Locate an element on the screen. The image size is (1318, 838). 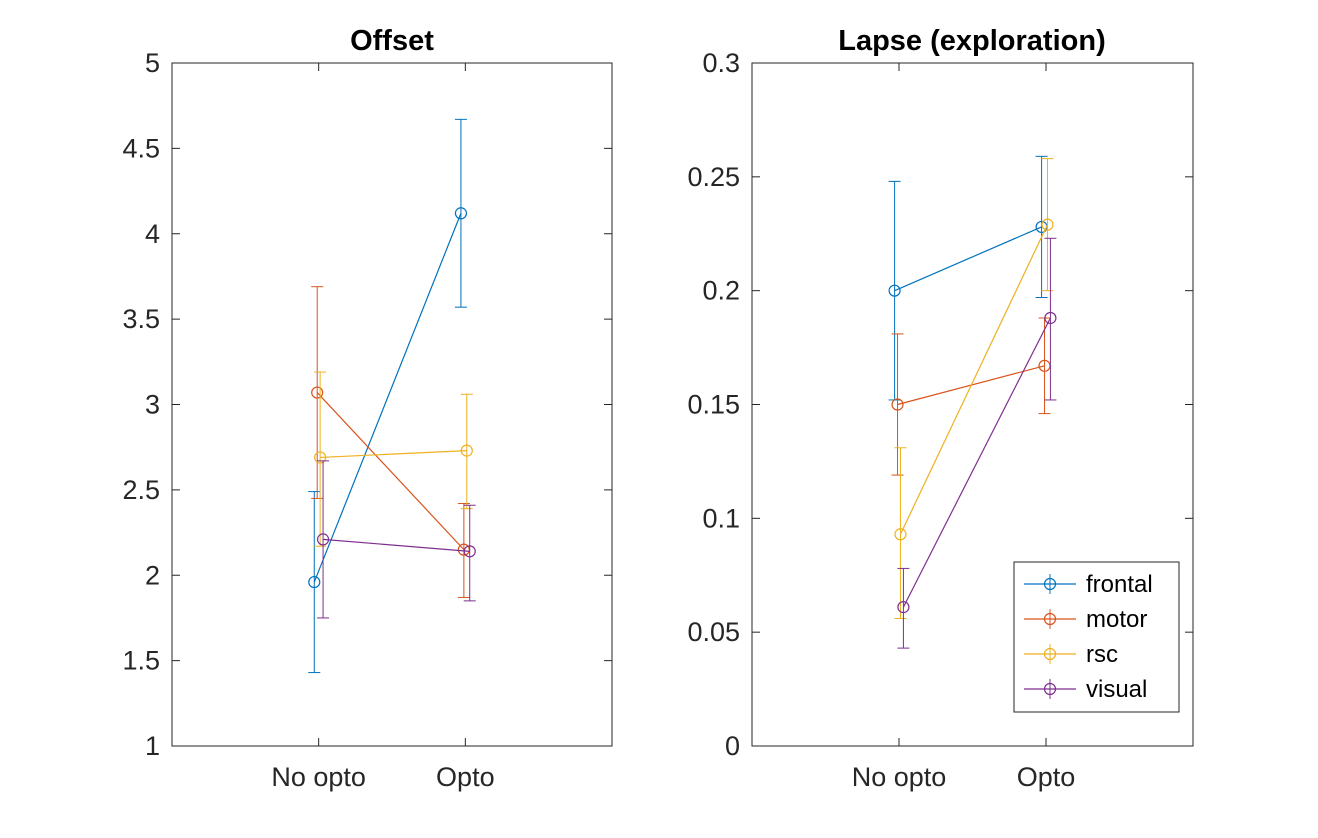
y-tick-label: 2.5 is located at coordinates (141, 490).